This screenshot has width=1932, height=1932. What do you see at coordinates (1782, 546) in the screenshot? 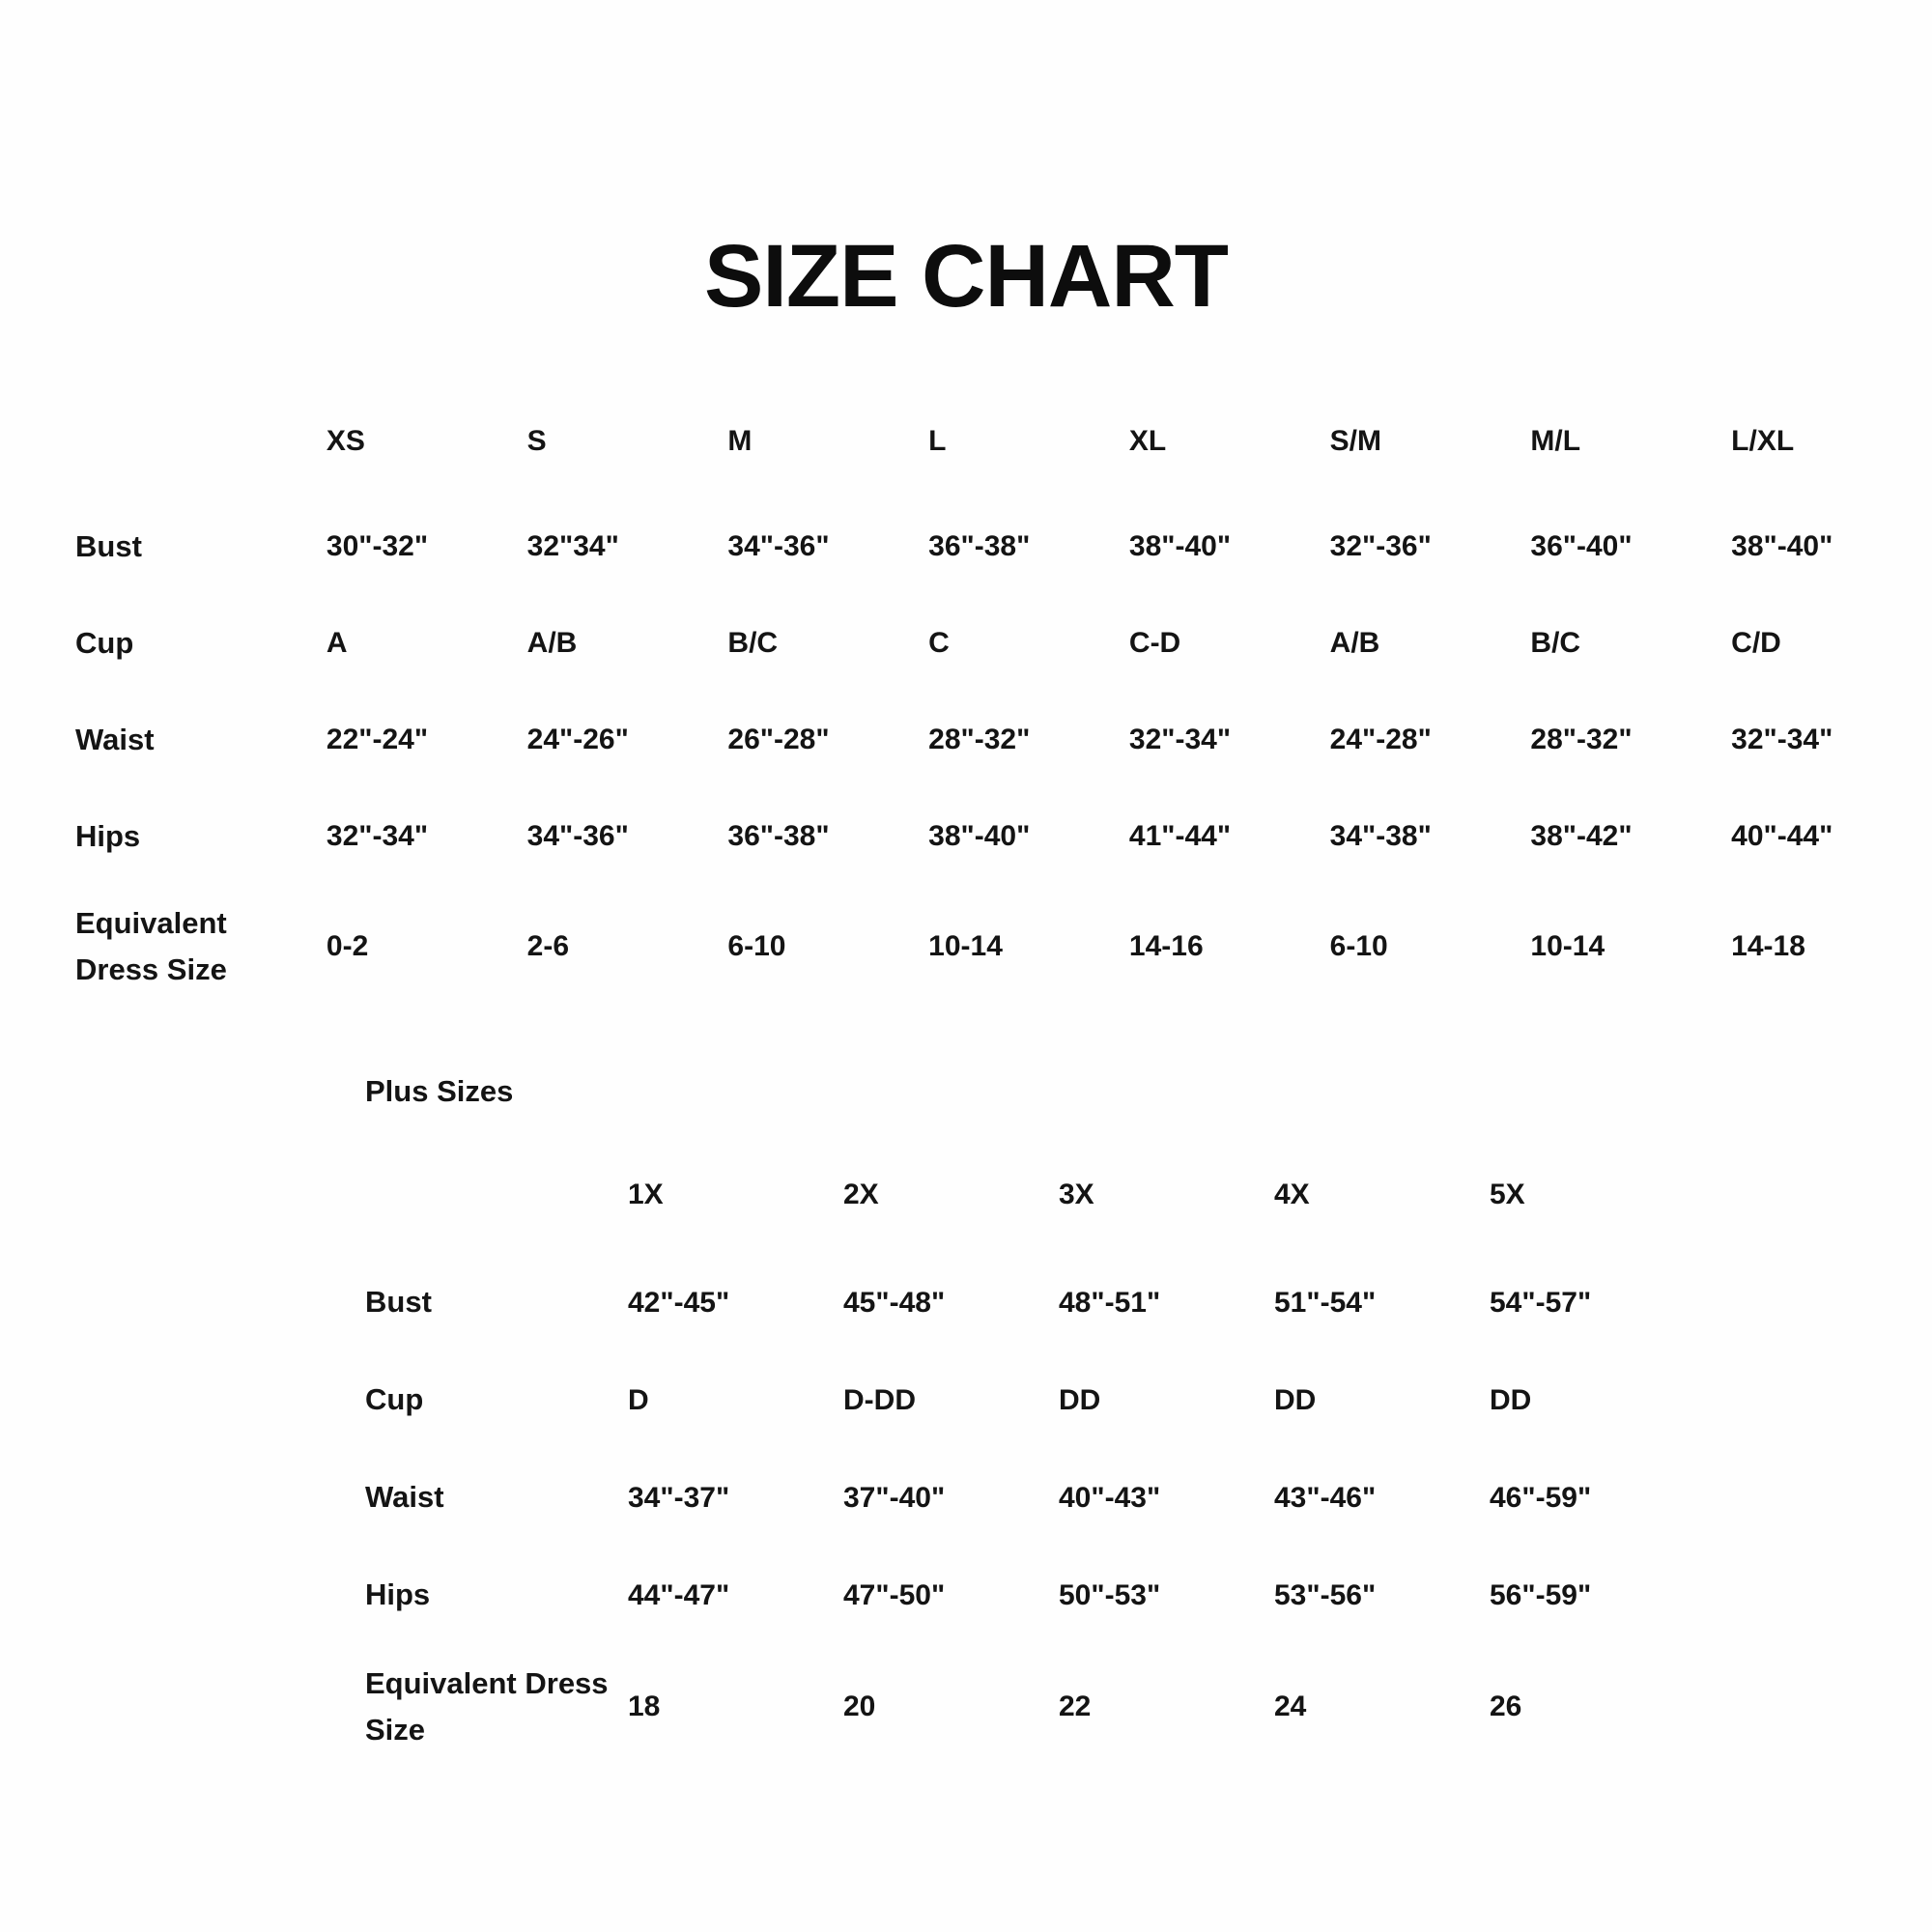
I see `standard-cell-bust-lxl: 38"-40"` at bounding box center [1782, 546].